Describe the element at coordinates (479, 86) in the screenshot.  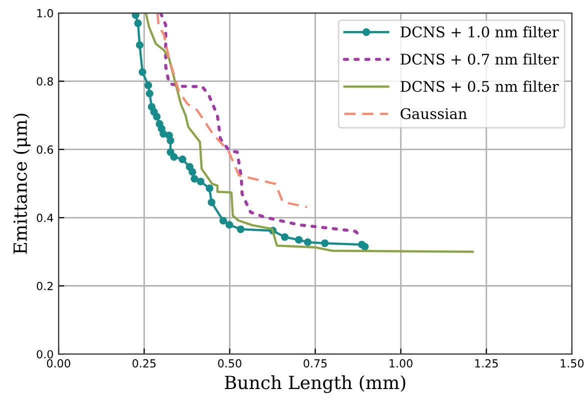
I see `legend-label: DCNS + 0.5 nm filter` at that location.